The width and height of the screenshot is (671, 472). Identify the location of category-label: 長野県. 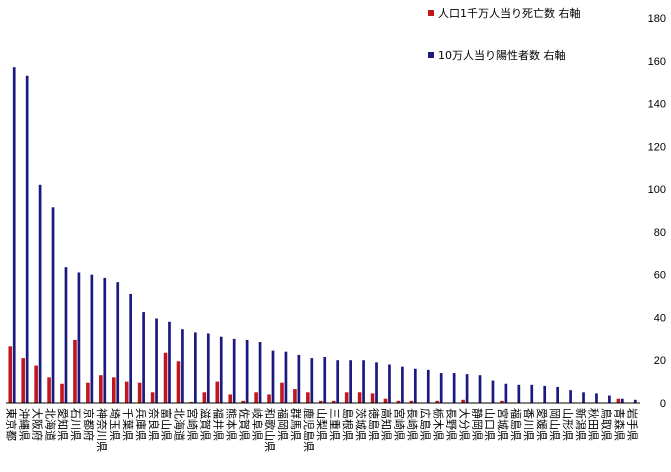
(450, 424).